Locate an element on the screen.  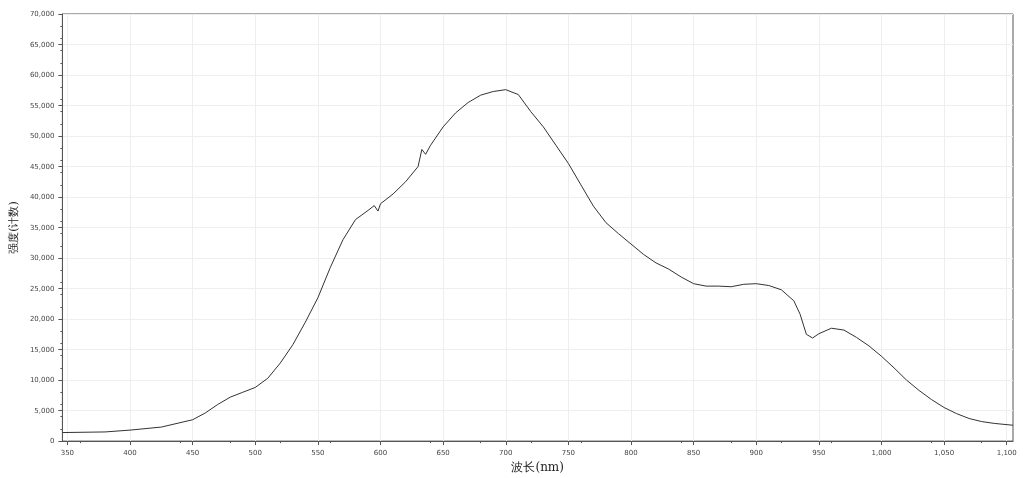
x-axis-title: 波长(nm) is located at coordinates (537, 467).